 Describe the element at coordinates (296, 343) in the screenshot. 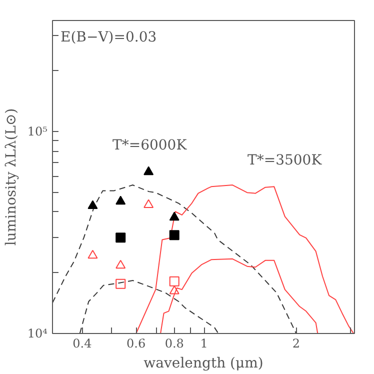

I see `x-tick-label: 2` at that location.